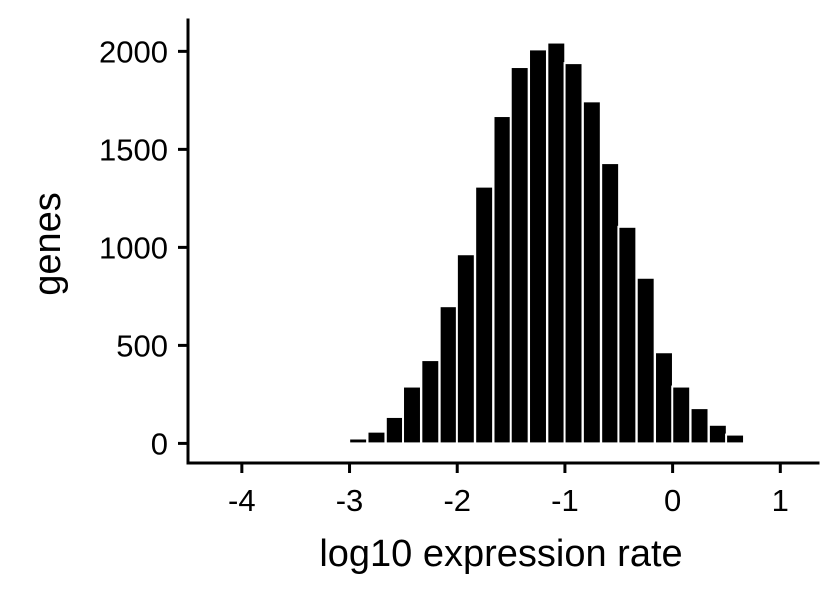 The image size is (840, 600). Describe the element at coordinates (48, 244) in the screenshot. I see `y-axis-title: genes` at that location.